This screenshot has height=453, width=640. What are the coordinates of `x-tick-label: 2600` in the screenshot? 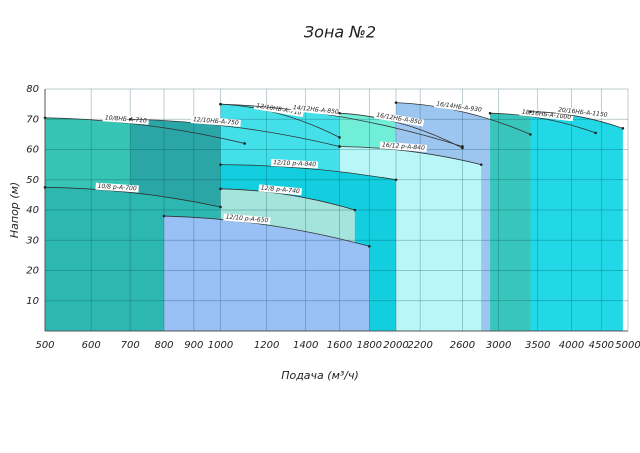 It's located at (462, 345).